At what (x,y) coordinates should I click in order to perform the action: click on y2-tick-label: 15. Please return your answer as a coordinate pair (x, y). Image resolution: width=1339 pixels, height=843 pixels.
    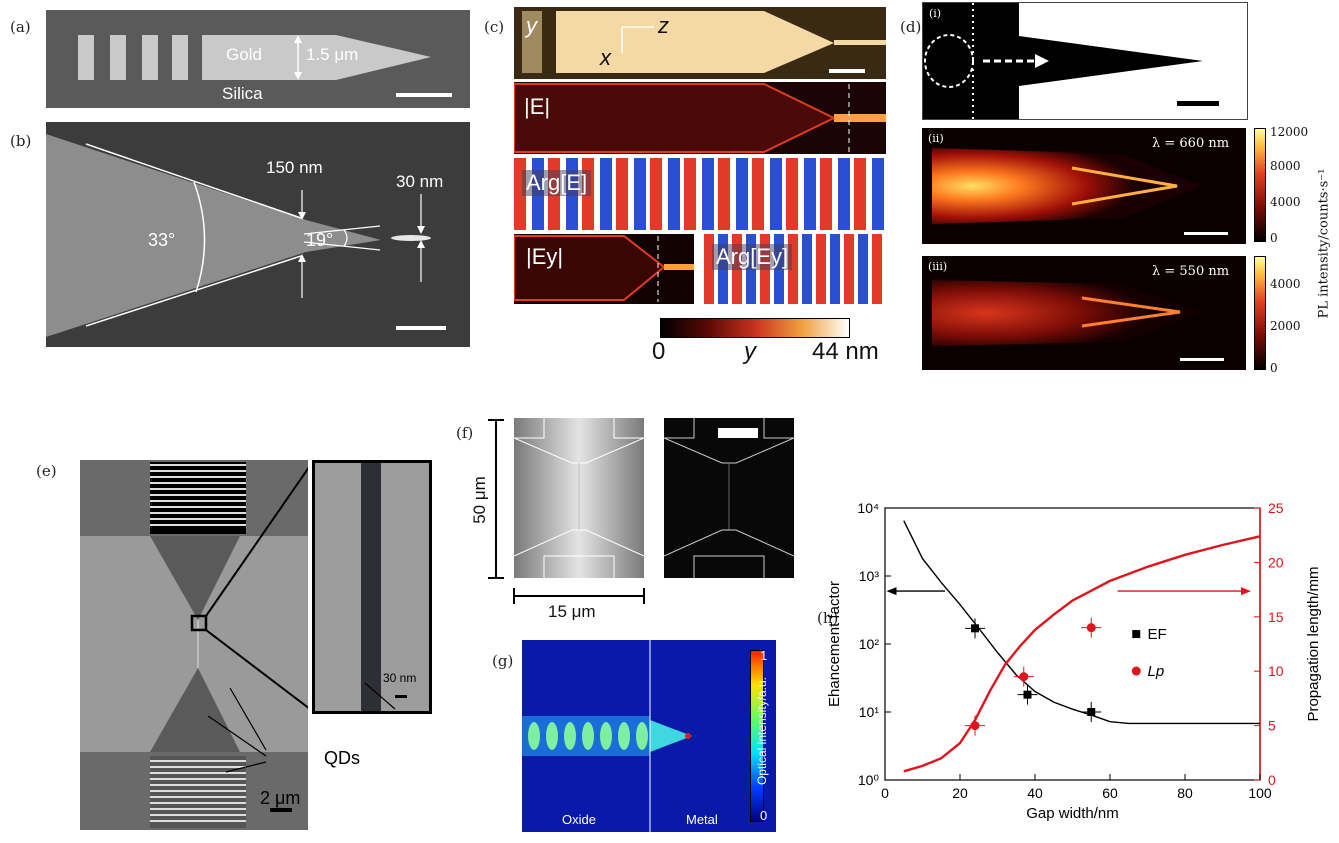
    Looking at the image, I should click on (1276, 617).